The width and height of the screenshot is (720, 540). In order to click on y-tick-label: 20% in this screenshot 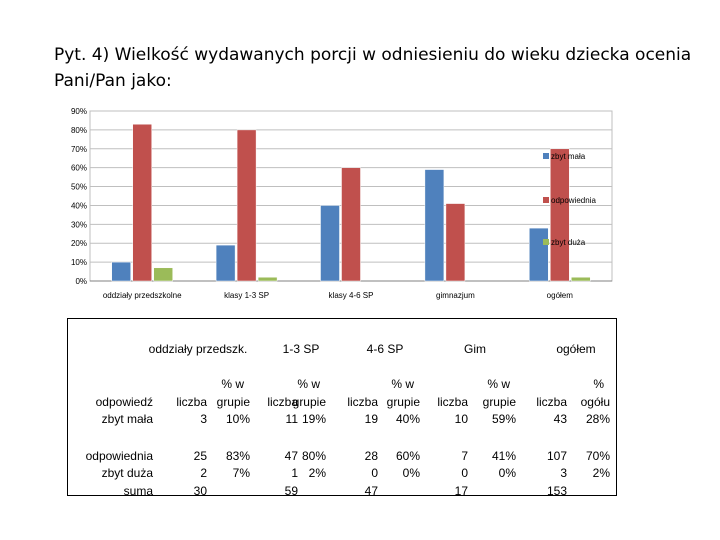, I will do `click(79, 243)`.